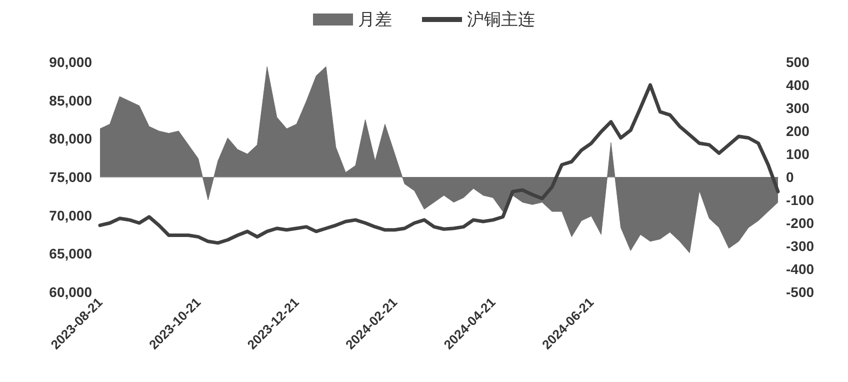 The image size is (848, 382). I want to click on y2-tick-label: -300, so click(800, 246).